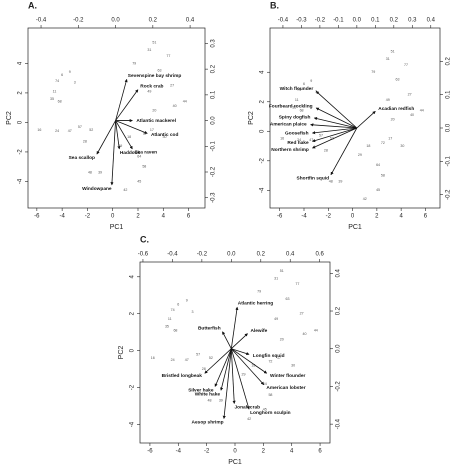  Describe the element at coordinates (155, 76) in the screenshot. I see `loading-label: Sevenspine bay shrimp` at that location.